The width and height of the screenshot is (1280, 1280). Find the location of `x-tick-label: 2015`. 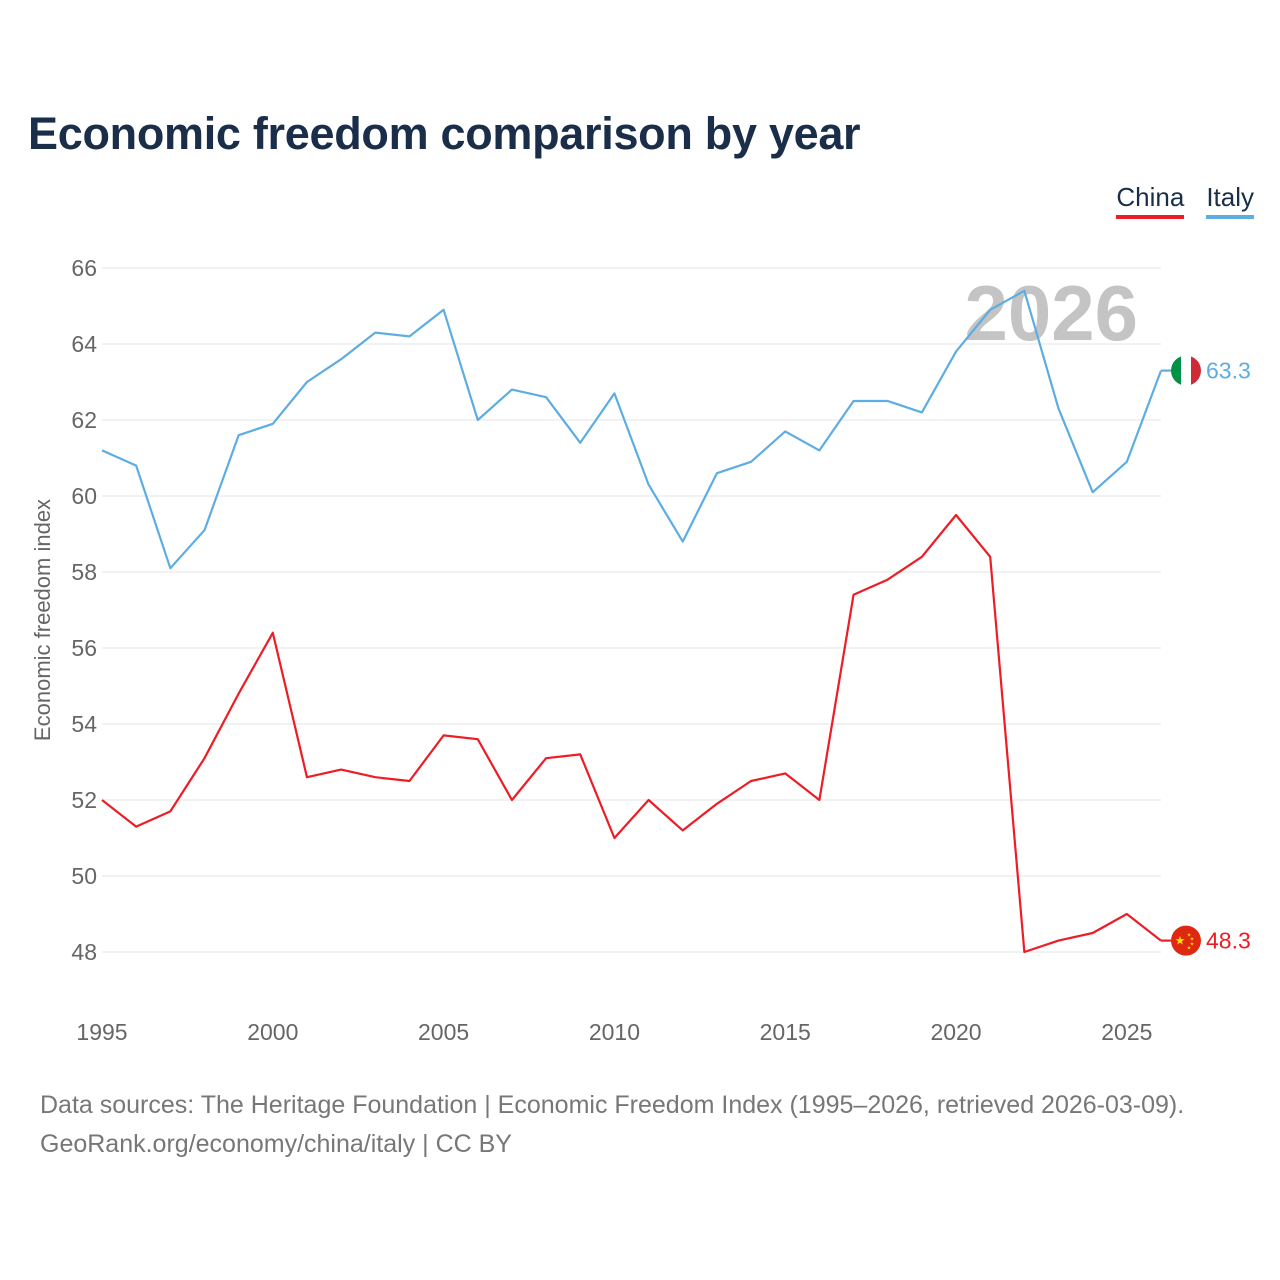

x-tick-label: 2015 is located at coordinates (785, 1032).